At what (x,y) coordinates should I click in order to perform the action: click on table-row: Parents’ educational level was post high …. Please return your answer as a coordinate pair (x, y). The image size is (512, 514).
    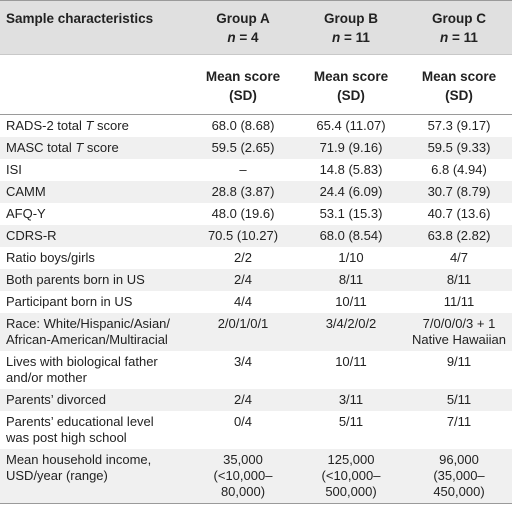
    Looking at the image, I should click on (256, 430).